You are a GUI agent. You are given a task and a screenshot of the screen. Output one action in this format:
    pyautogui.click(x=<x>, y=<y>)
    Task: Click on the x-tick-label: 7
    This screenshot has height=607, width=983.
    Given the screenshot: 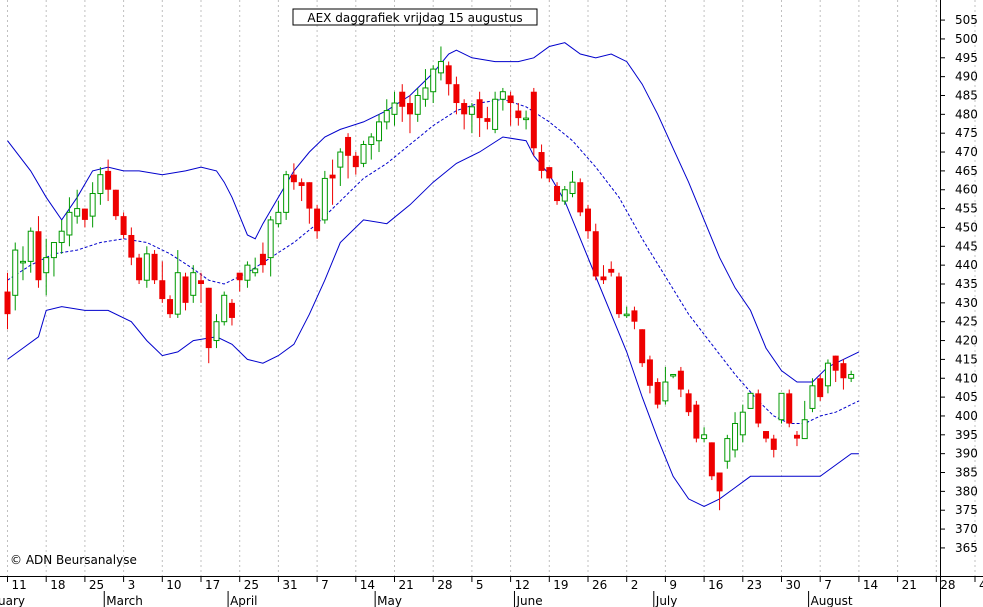 What is the action you would take?
    pyautogui.click(x=828, y=585)
    